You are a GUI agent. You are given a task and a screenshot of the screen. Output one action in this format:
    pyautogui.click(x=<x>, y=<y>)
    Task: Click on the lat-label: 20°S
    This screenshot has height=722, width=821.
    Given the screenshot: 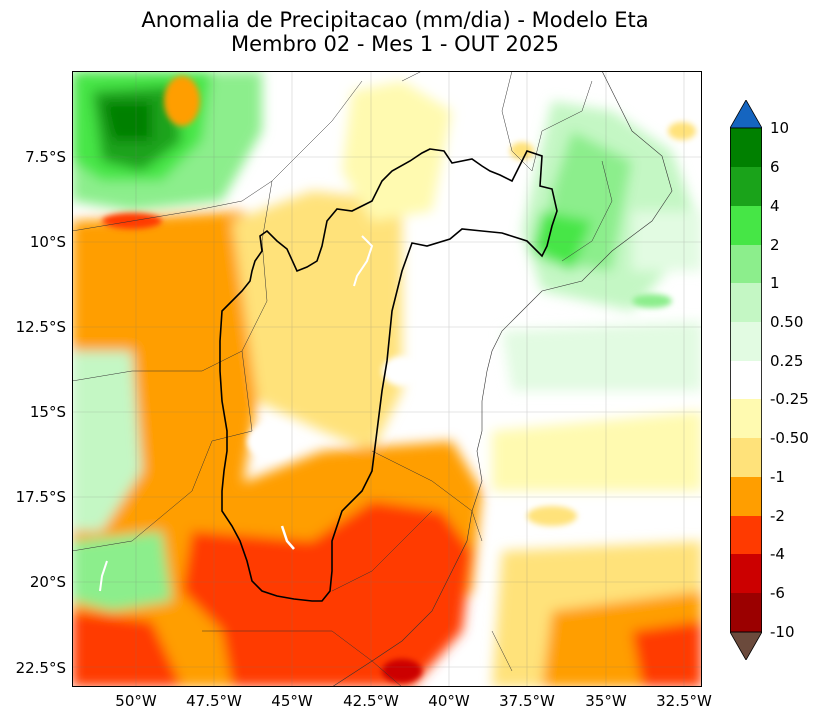 What is the action you would take?
    pyautogui.click(x=47, y=582)
    